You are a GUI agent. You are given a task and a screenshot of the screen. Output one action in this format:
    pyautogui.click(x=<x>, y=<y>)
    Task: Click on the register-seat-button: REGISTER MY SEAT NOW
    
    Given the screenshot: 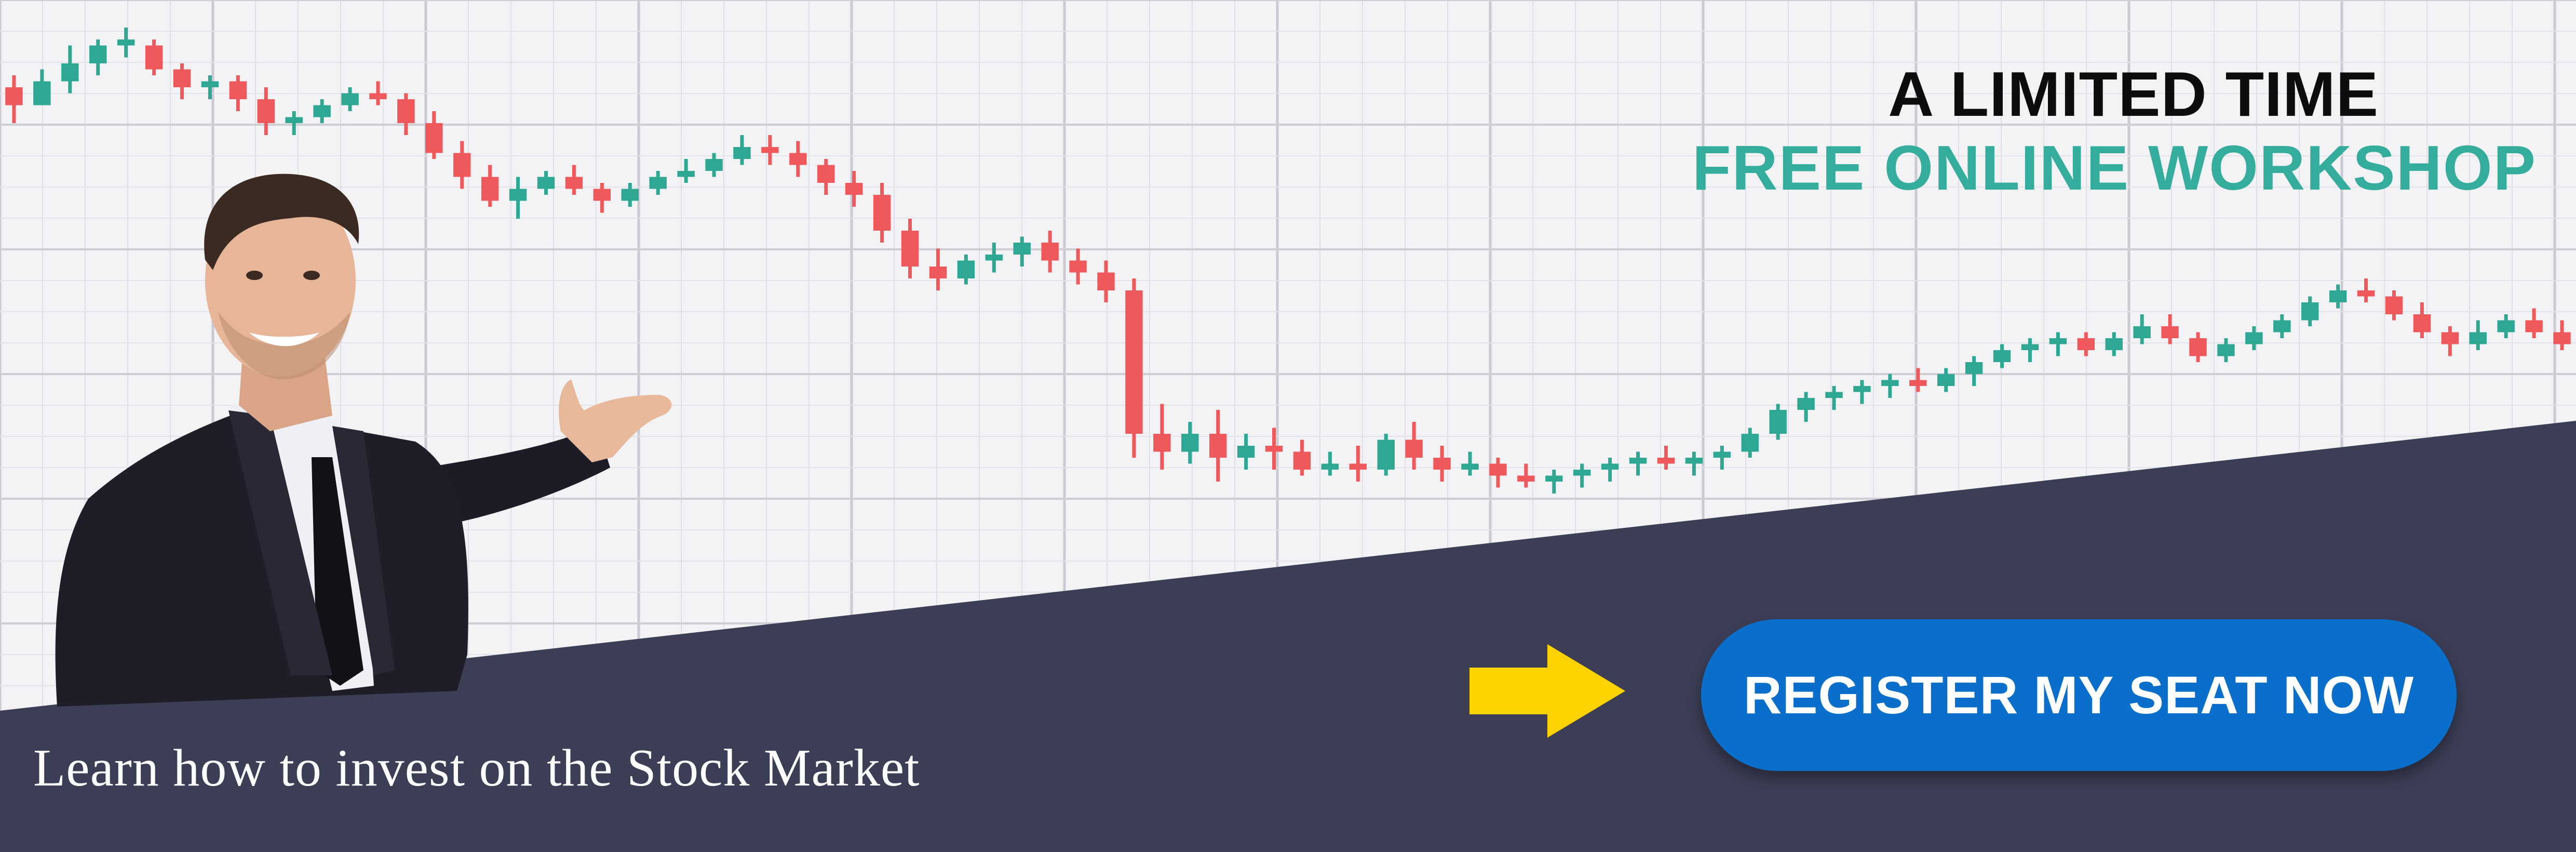 What is the action you would take?
    pyautogui.click(x=2079, y=695)
    